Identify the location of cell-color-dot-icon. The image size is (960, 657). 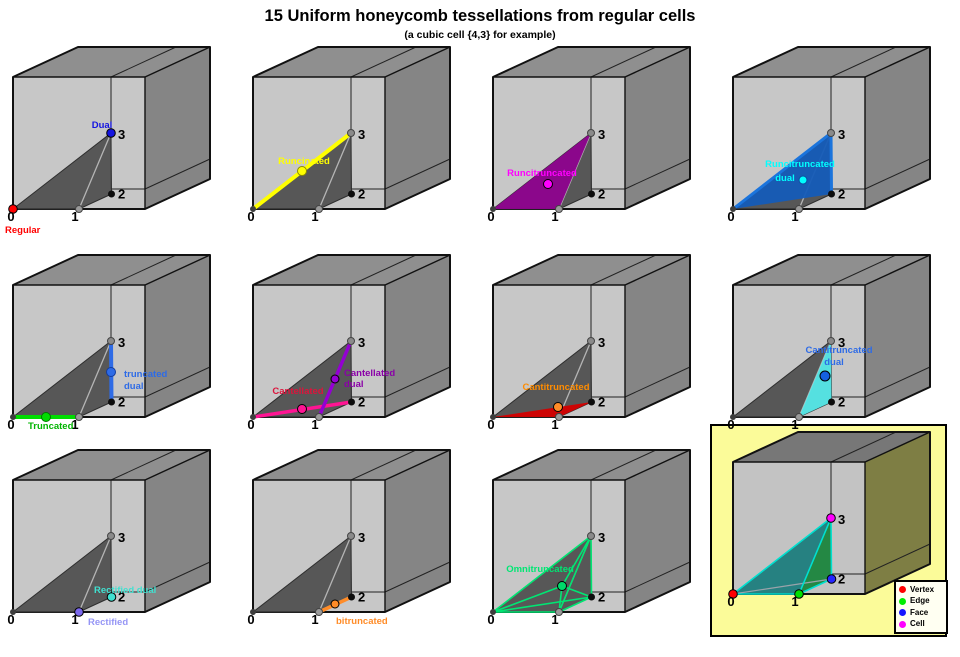
(902, 624).